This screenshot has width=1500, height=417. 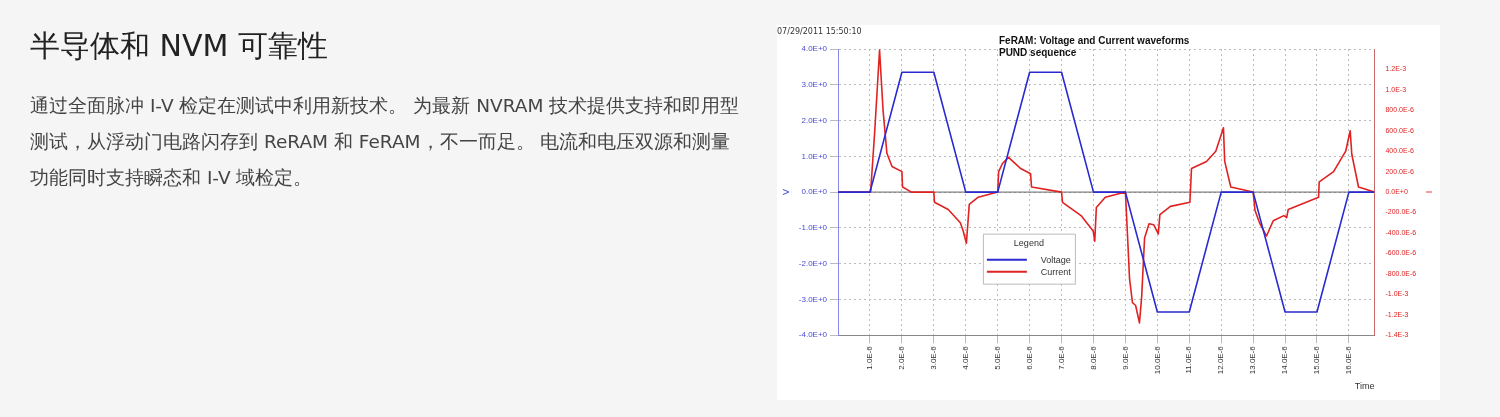 What do you see at coordinates (814, 120) in the screenshot?
I see `y-tick-label: 2.0E+0` at bounding box center [814, 120].